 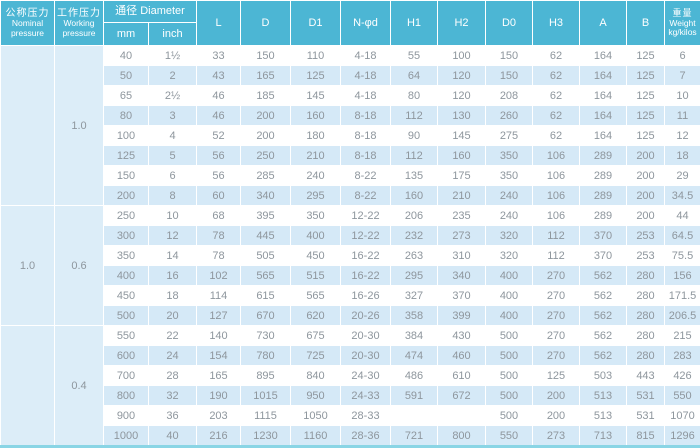 I want to click on table-cell: 28, so click(x=173, y=376).